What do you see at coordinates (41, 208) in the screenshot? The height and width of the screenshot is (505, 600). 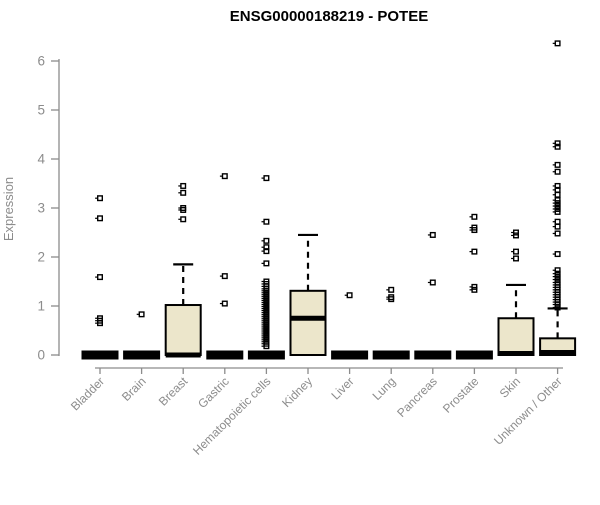 I see `y-tick-label: 3` at bounding box center [41, 208].